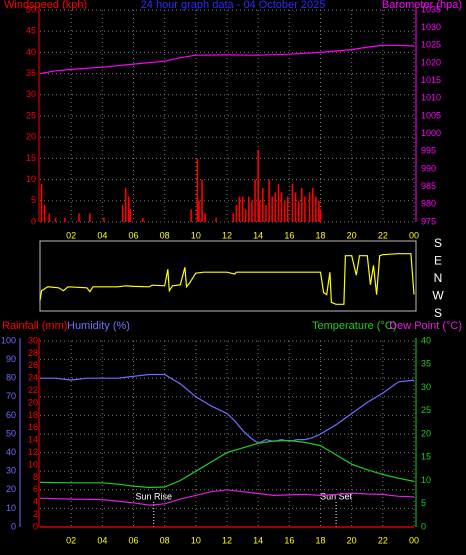 Image resolution: width=466 pixels, height=555 pixels. Describe the element at coordinates (426, 387) in the screenshot. I see `y2-tick-label: 30` at that location.